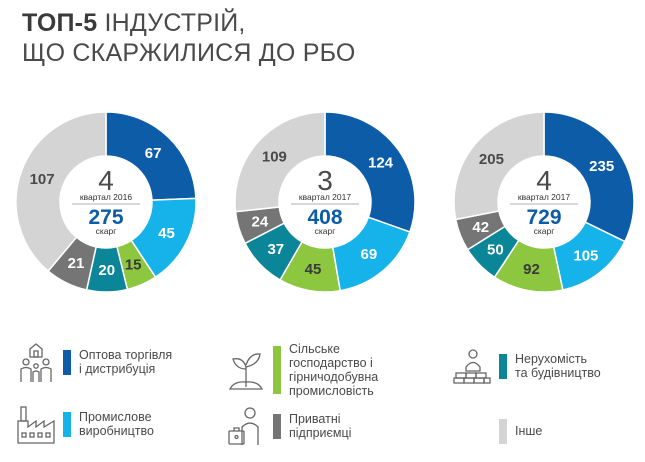 The image size is (645, 462). Describe the element at coordinates (117, 369) in the screenshot. I see `legend-line: і дистрибуція` at that location.